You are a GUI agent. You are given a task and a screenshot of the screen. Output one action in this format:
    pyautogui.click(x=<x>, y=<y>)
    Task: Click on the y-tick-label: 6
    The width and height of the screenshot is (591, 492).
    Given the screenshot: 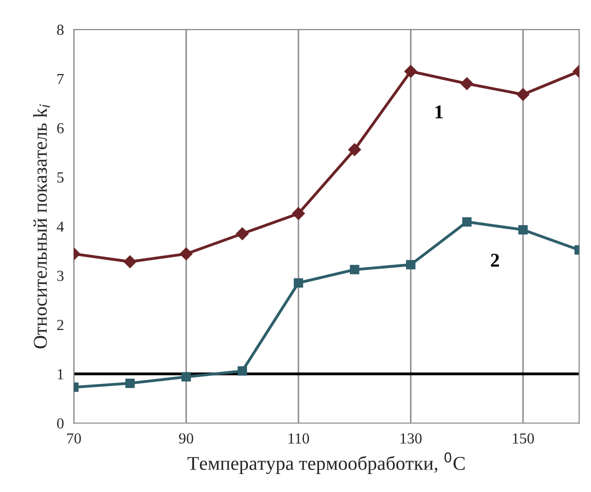 What is the action you would take?
    pyautogui.click(x=60, y=128)
    